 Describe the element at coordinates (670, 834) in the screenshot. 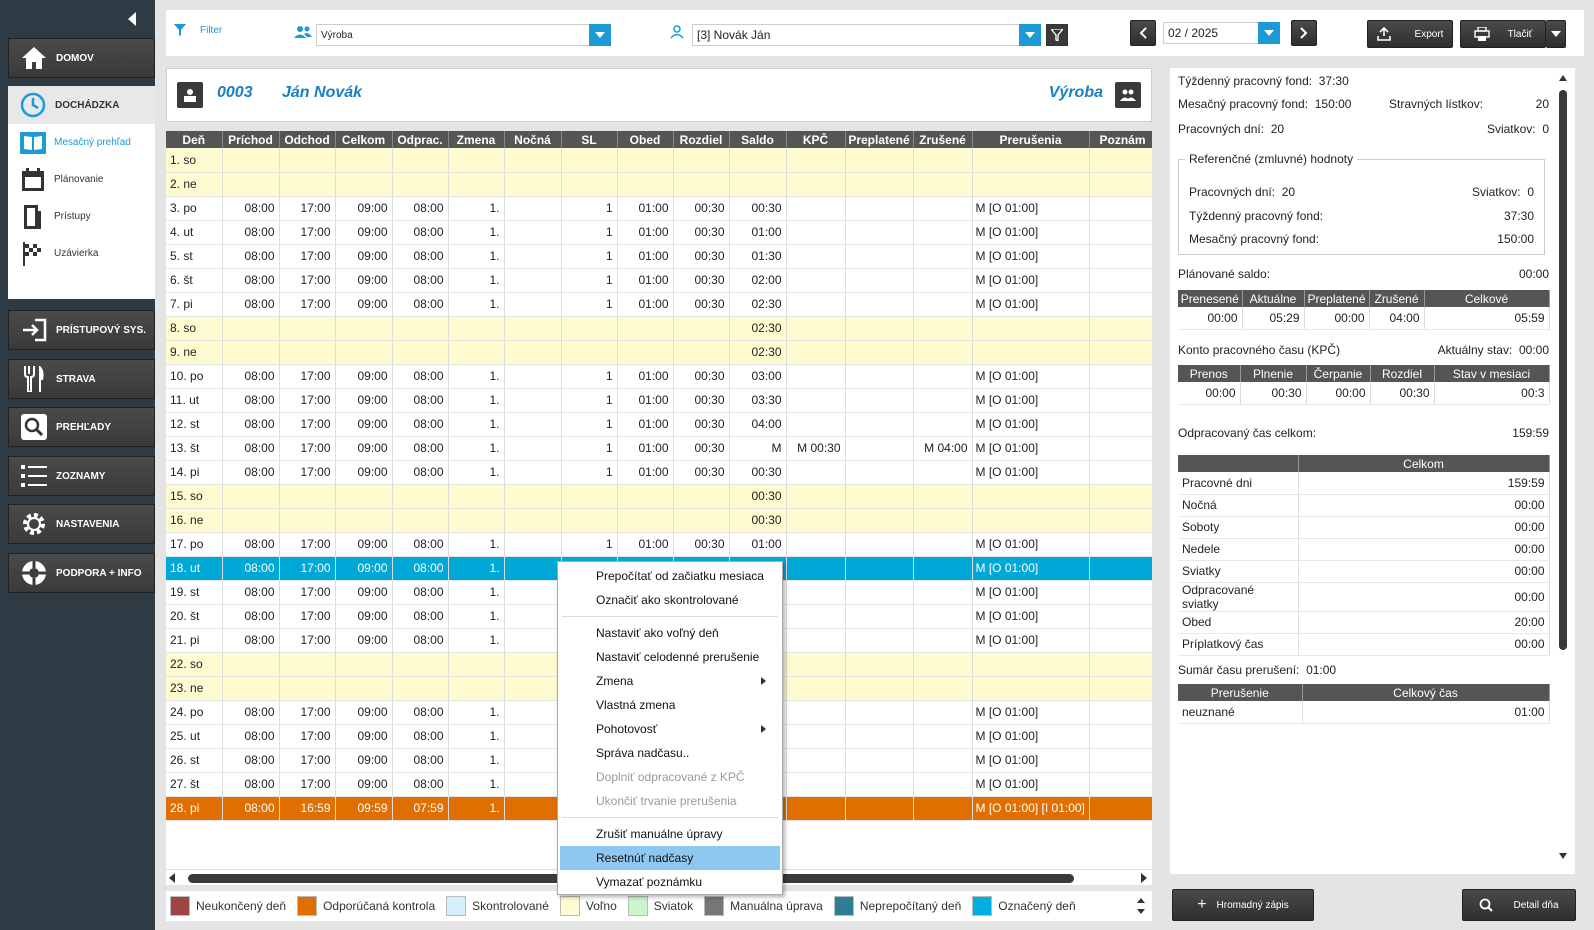

I see `menu-item: Zrušiť manuálne úpravy` at that location.